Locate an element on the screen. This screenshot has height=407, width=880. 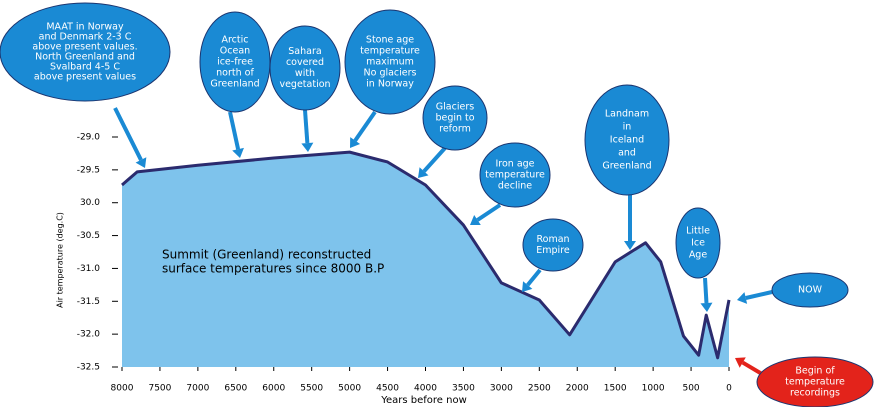
x-tick-label: 2000 is located at coordinates (577, 389).